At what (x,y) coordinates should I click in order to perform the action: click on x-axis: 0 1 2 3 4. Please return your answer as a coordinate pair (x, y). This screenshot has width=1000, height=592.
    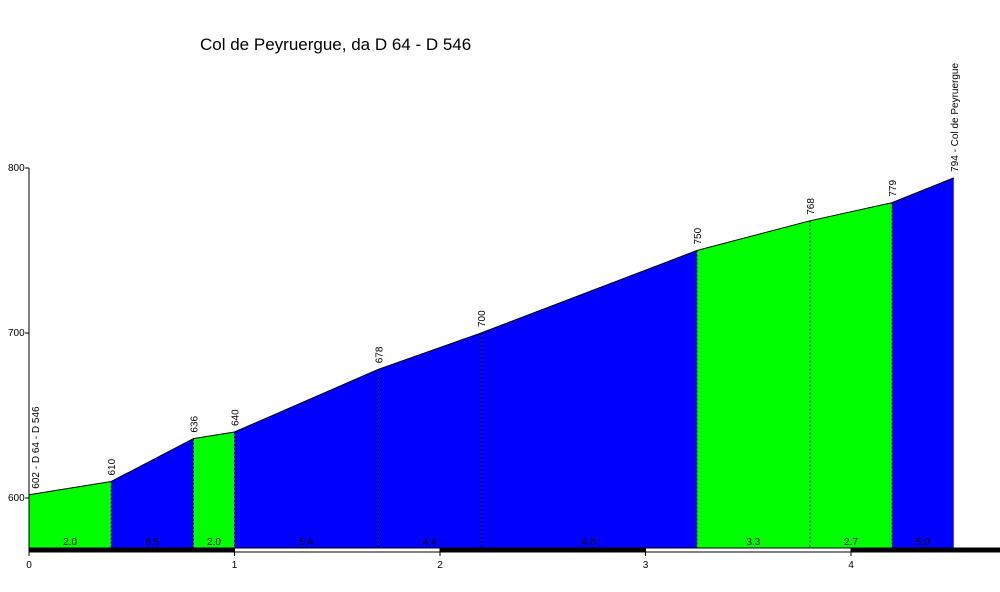
    Looking at the image, I should click on (440, 561).